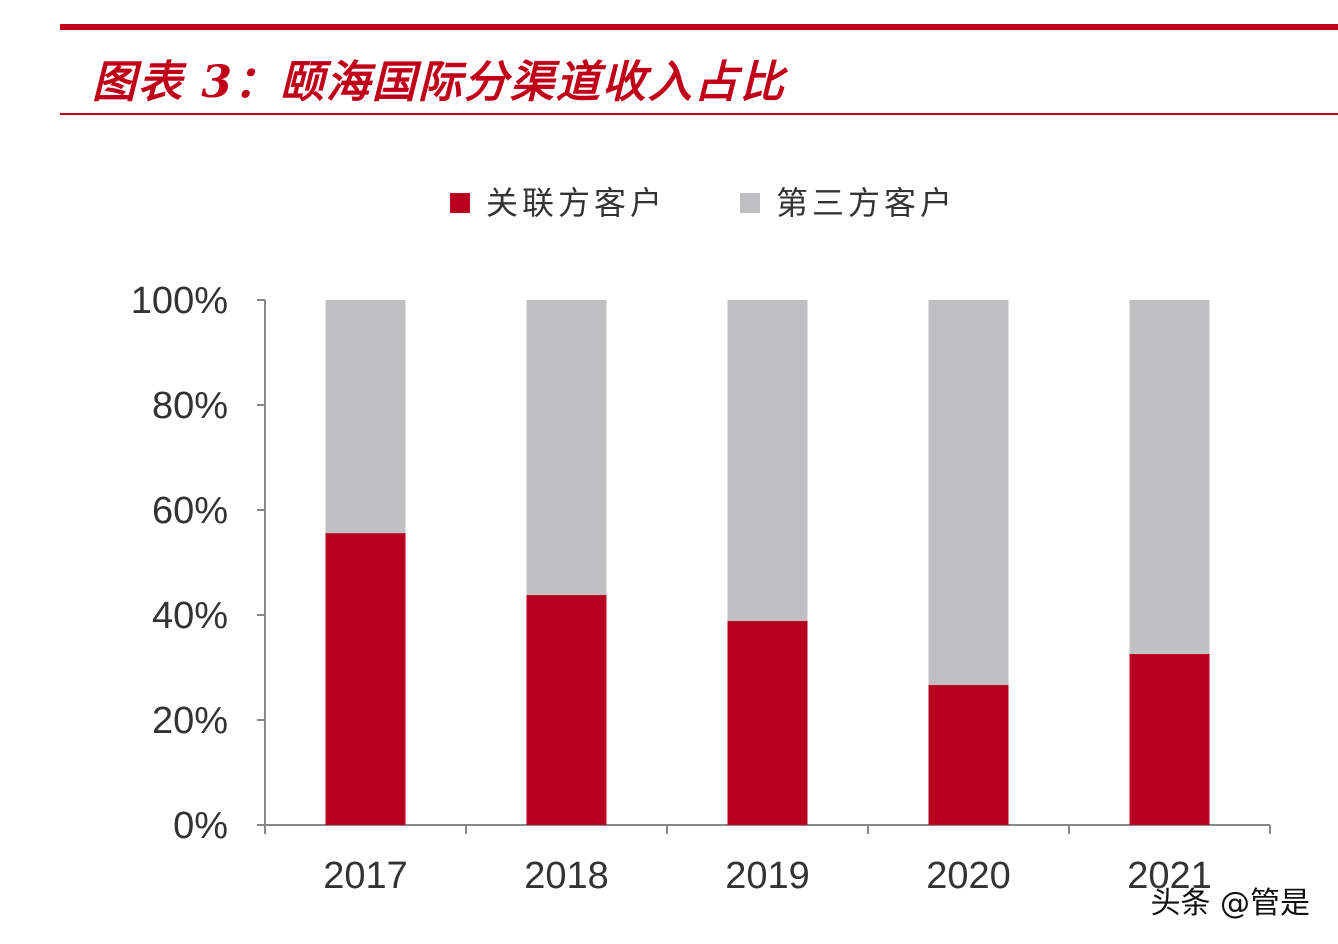 The height and width of the screenshot is (944, 1338). What do you see at coordinates (576, 203) in the screenshot?
I see `legend-label: 关联方客户` at bounding box center [576, 203].